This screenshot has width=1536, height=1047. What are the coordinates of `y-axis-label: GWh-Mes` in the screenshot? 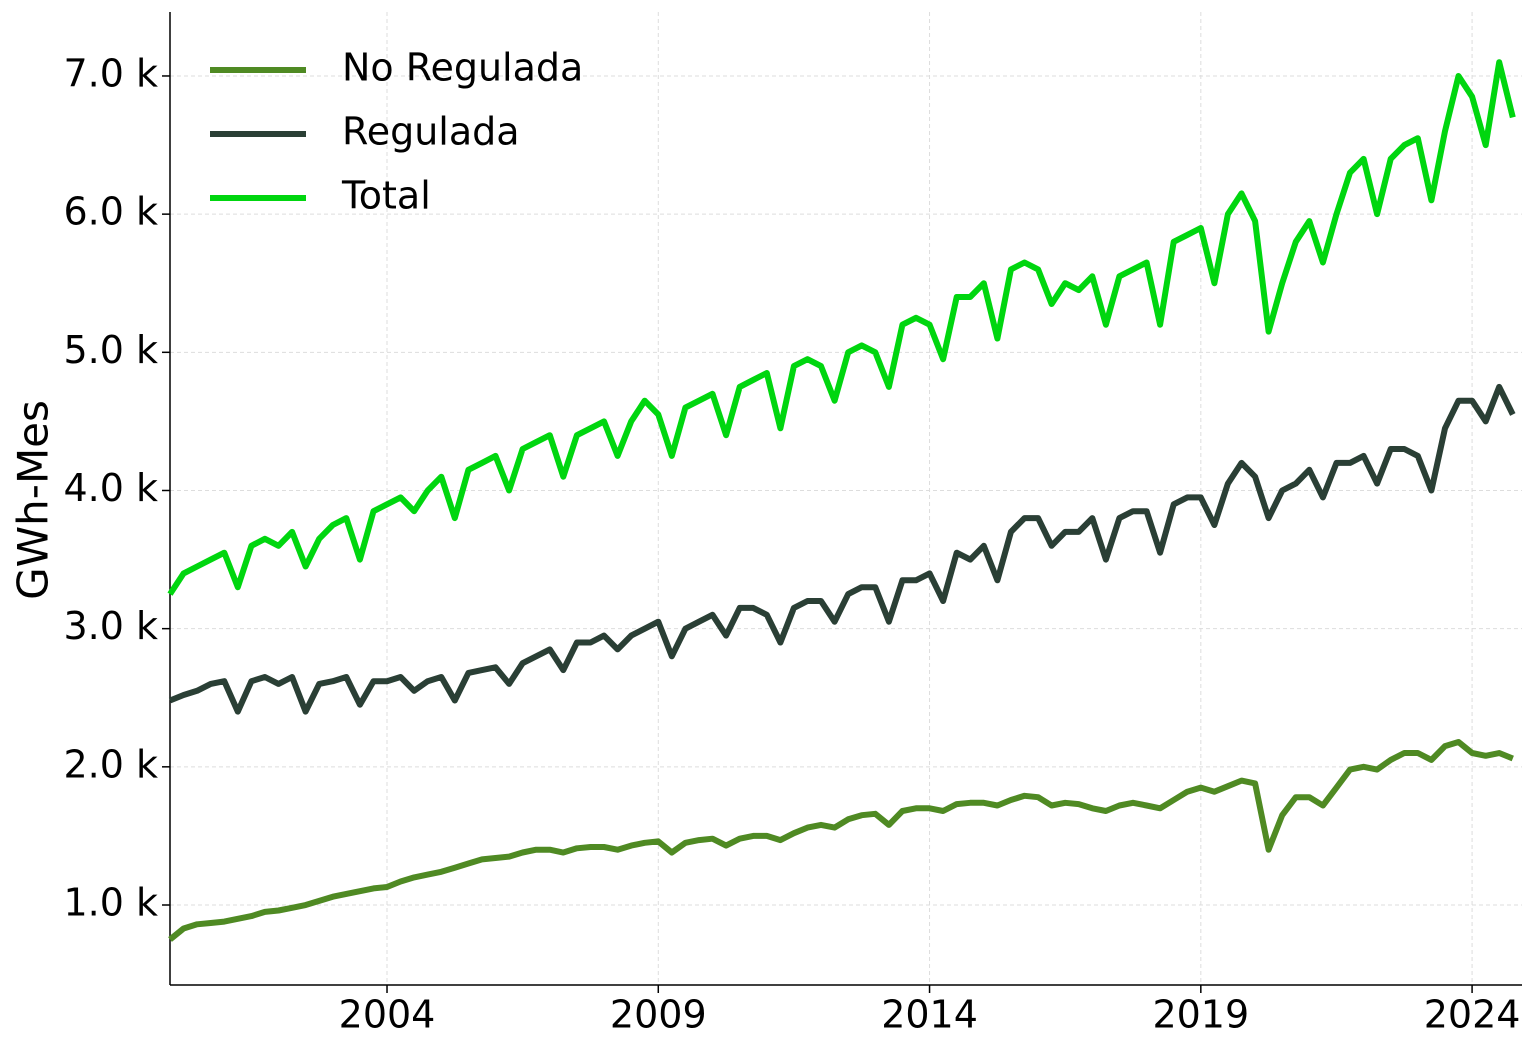 It's located at (33, 500).